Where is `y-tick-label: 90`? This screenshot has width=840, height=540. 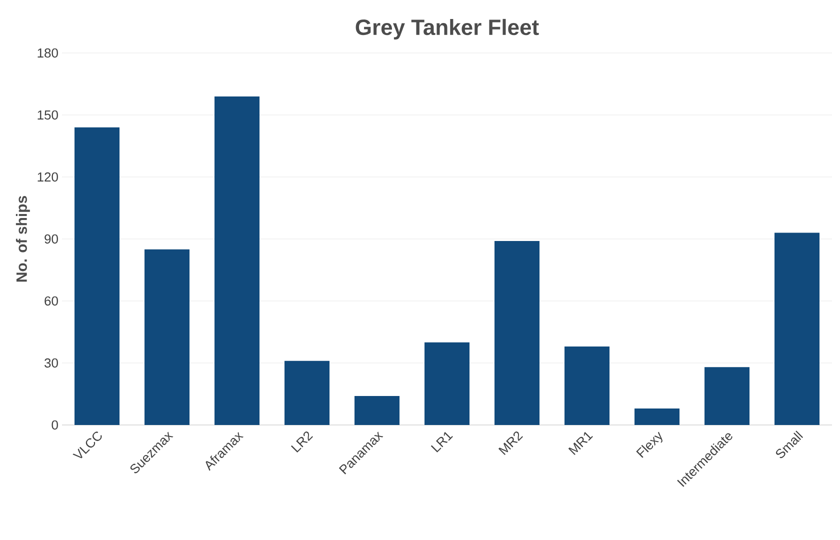 y-tick-label: 90 is located at coordinates (51, 239).